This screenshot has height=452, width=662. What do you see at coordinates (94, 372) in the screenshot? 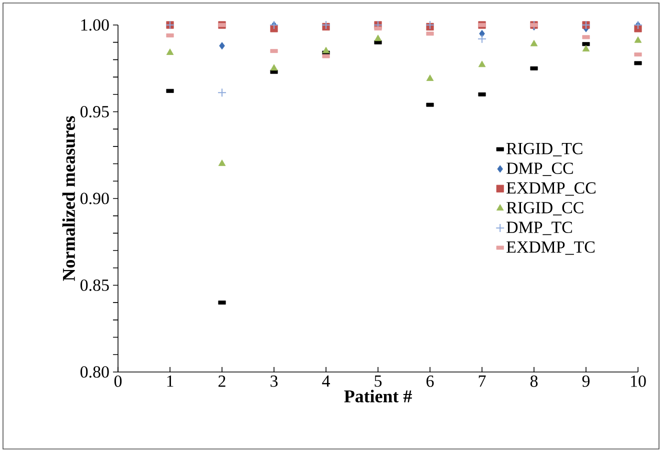
I see `y-tick-label: 0.80` at bounding box center [94, 372].